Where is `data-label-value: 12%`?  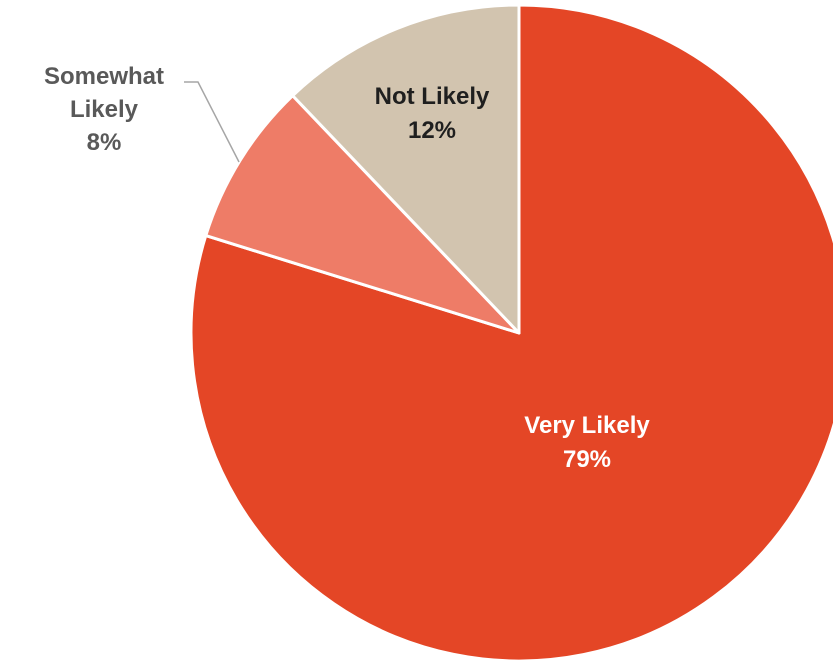 data-label-value: 12% is located at coordinates (432, 130).